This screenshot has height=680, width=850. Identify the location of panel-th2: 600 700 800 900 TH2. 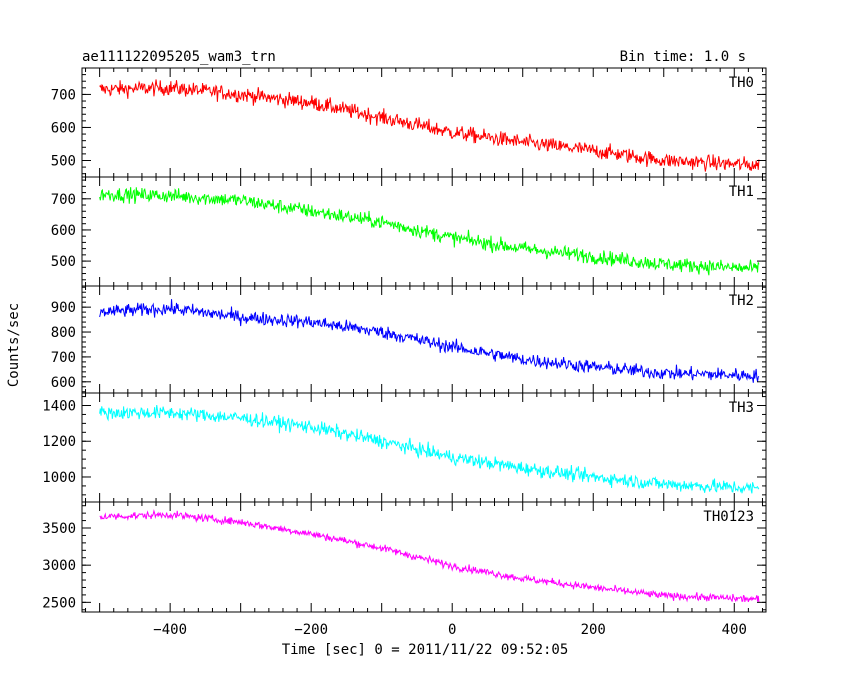
(409, 339).